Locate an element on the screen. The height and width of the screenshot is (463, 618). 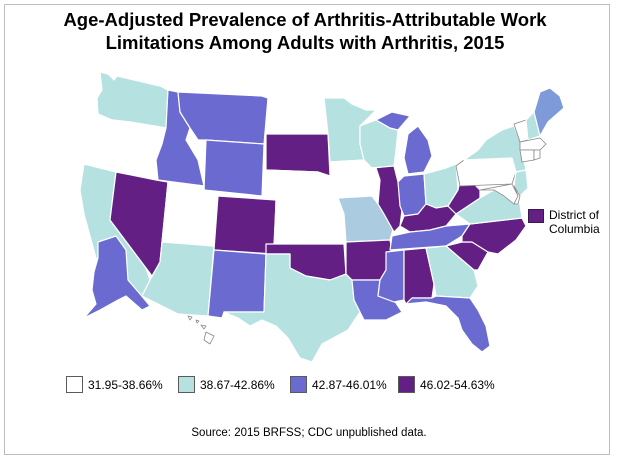
state-connecticut is located at coordinates (527, 156).